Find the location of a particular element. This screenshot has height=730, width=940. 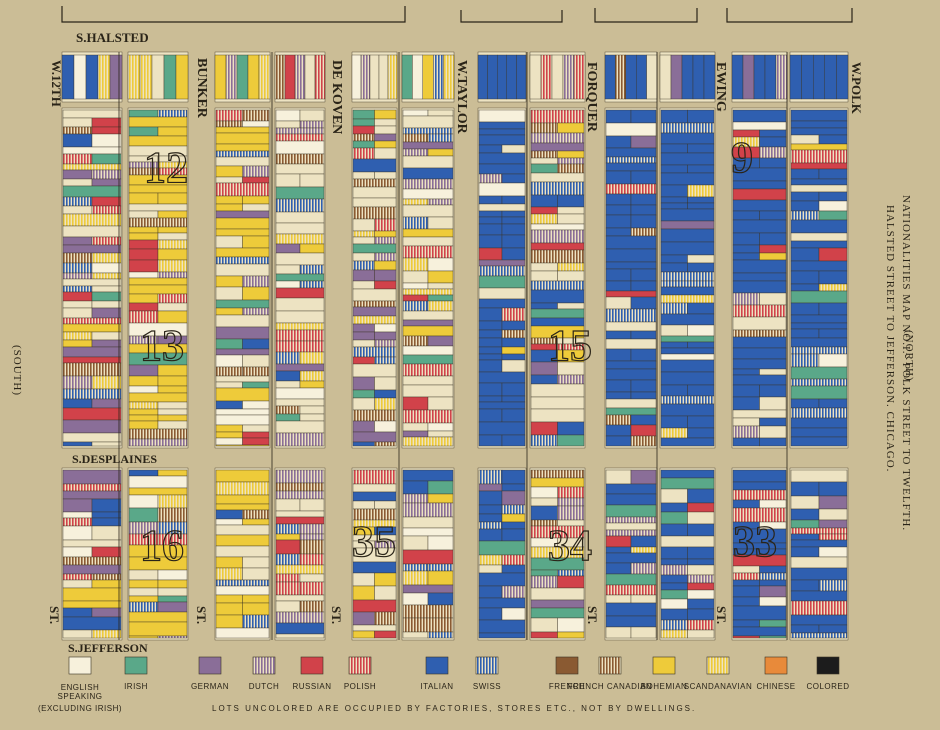

block-number: 12 is located at coordinates (166, 167).